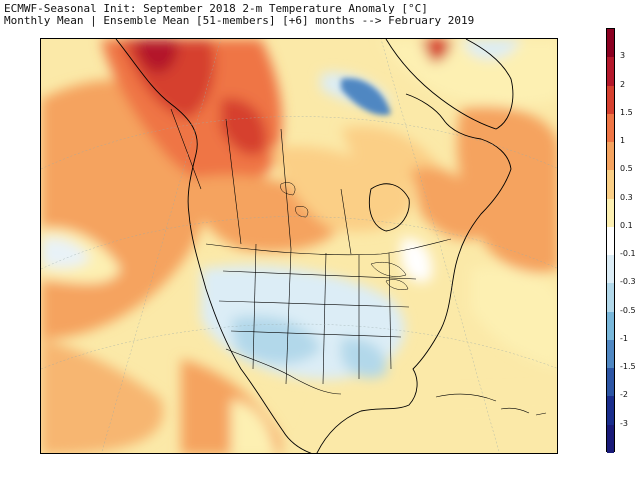  What do you see at coordinates (628, 310) in the screenshot?
I see `colorbar-tick-label: -0.5` at bounding box center [628, 310].